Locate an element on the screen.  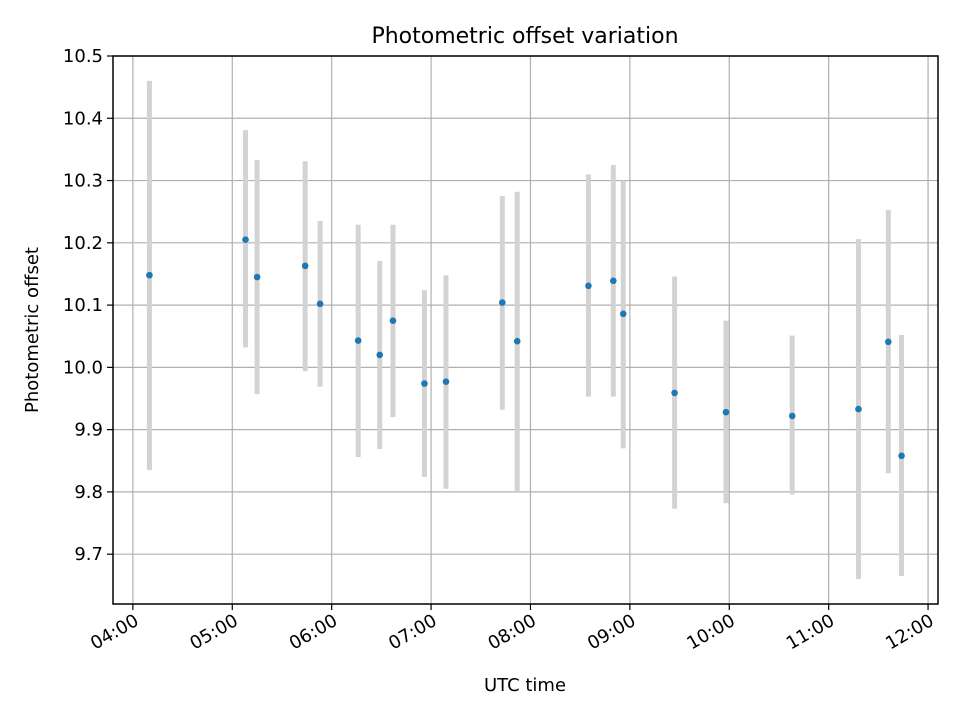
y-axis-ticks: 9.7 9.8 9.9 10.0 10.1 10.2 10.3 10.4 10.5 is located at coordinates (88, 305).